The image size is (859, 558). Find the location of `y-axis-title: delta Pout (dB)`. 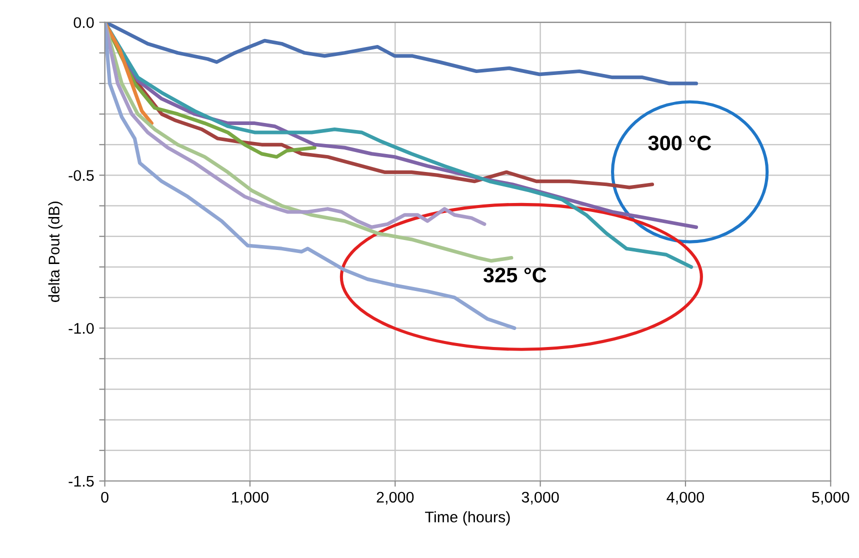

y-axis-title: delta Pout (dB) is located at coordinates (55, 252).